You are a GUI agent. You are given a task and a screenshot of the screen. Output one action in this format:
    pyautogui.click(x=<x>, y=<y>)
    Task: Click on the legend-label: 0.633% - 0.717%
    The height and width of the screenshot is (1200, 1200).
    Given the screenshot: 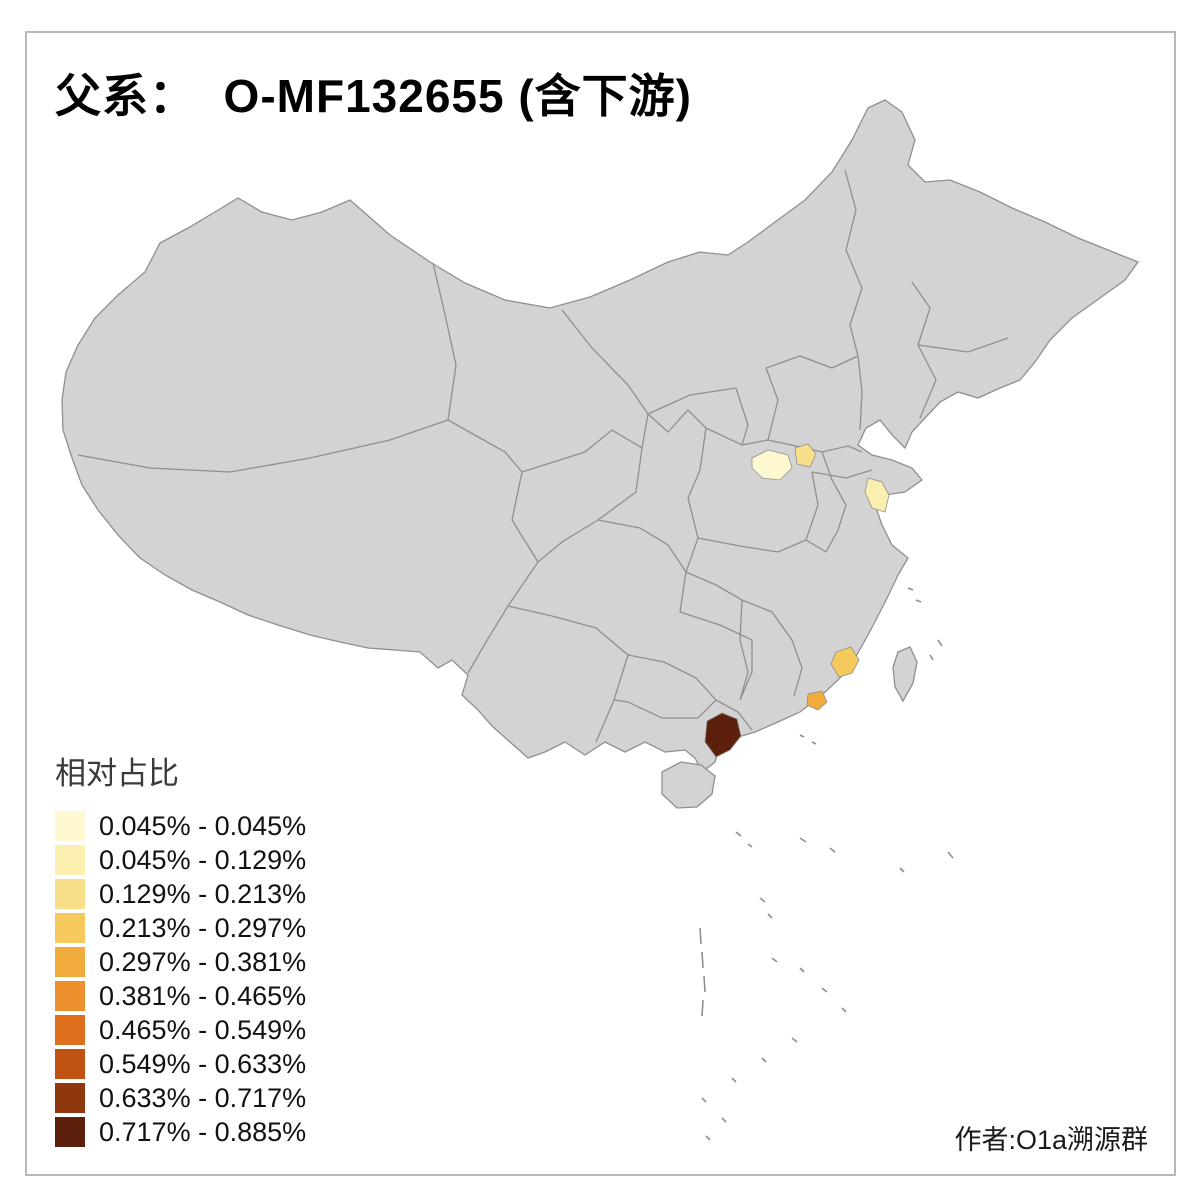 What is the action you would take?
    pyautogui.click(x=203, y=1097)
    